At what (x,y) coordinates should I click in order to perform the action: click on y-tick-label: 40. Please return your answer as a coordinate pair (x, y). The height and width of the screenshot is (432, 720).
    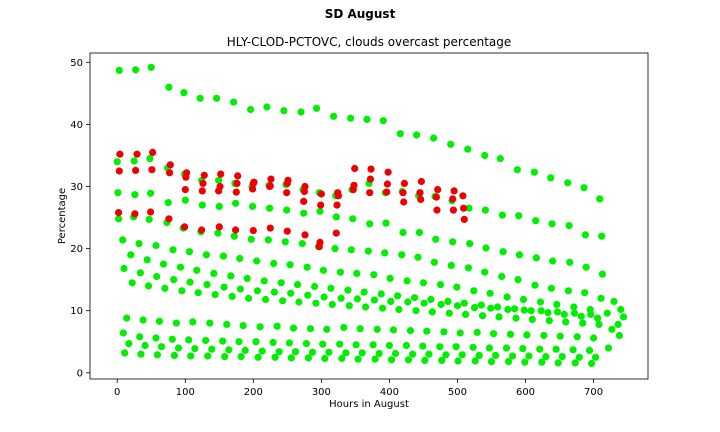
    Looking at the image, I should click on (76, 125).